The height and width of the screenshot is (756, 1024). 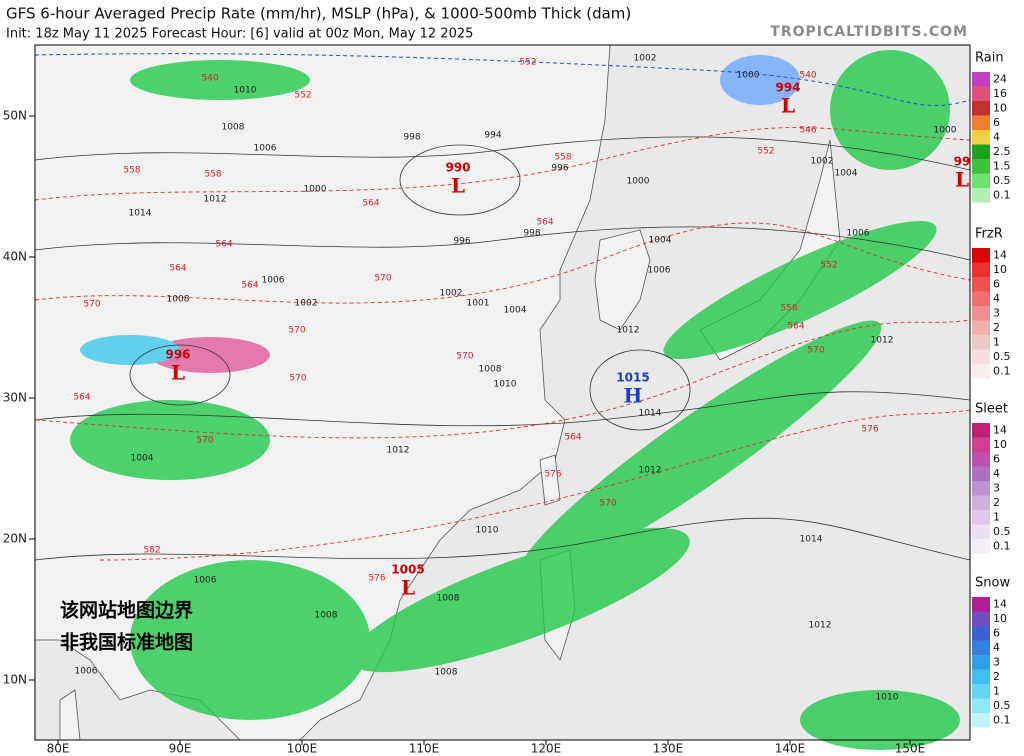 I want to click on lon-label: 90E, so click(x=180, y=749).